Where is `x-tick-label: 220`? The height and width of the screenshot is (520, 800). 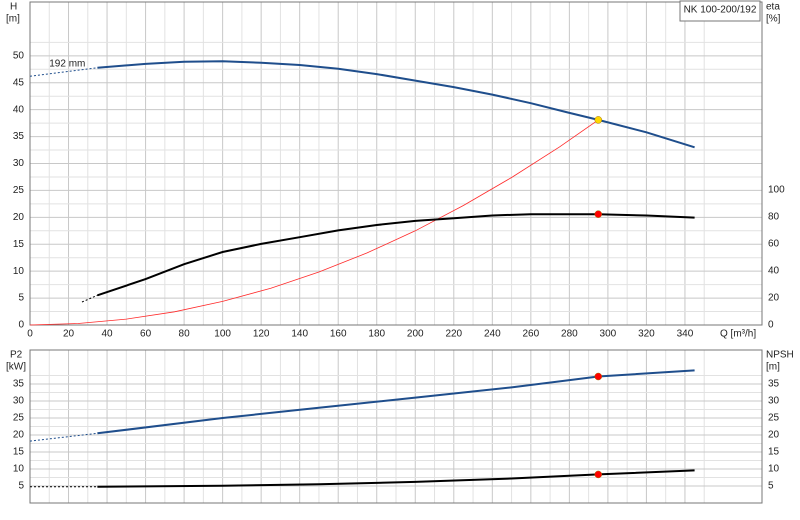 x-tick-label: 220 is located at coordinates (453, 334).